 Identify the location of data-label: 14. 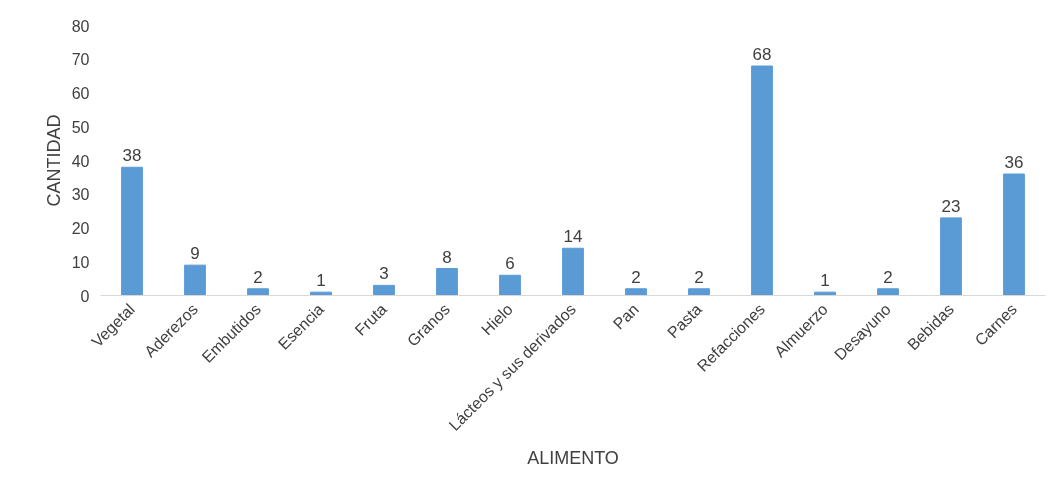
(573, 237).